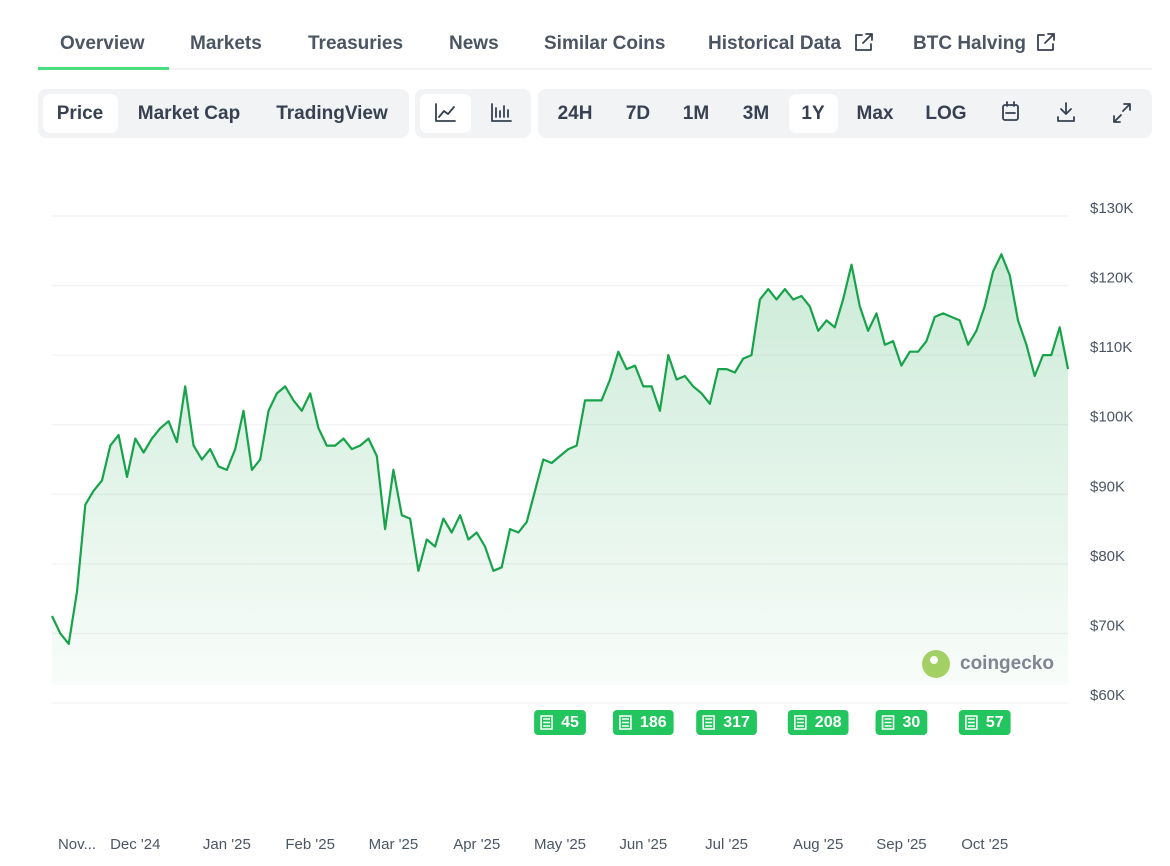 Image resolution: width=1170 pixels, height=866 pixels. What do you see at coordinates (643, 844) in the screenshot?
I see `x-tick-label: Jun '25` at bounding box center [643, 844].